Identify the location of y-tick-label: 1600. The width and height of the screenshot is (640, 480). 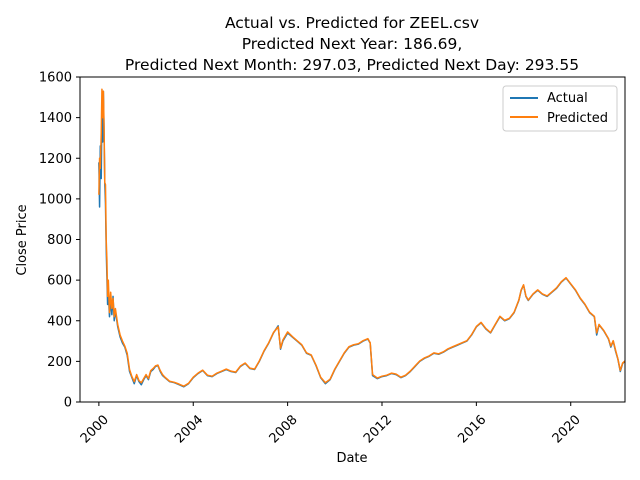
(55, 78).